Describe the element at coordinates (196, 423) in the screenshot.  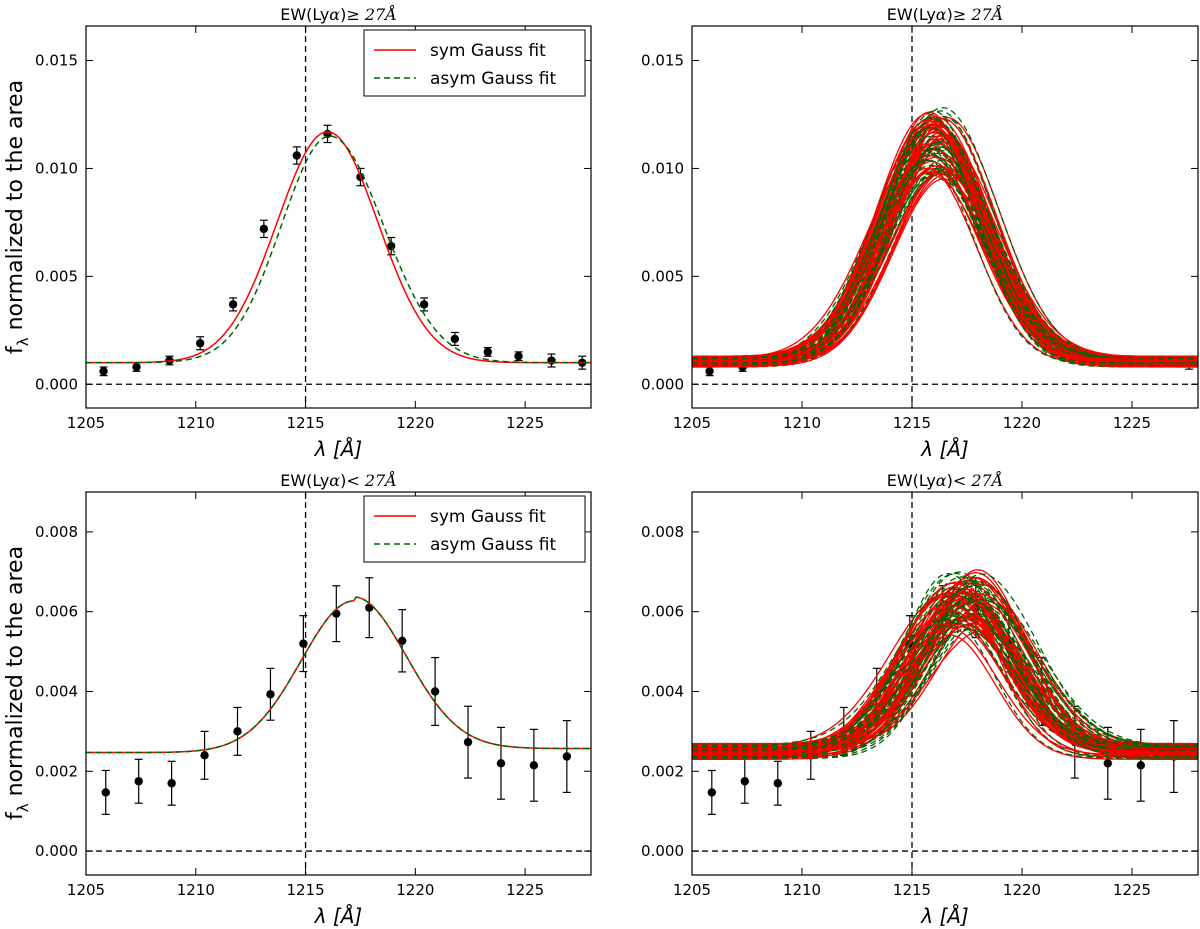
I see `x-tick-label: 1210` at that location.